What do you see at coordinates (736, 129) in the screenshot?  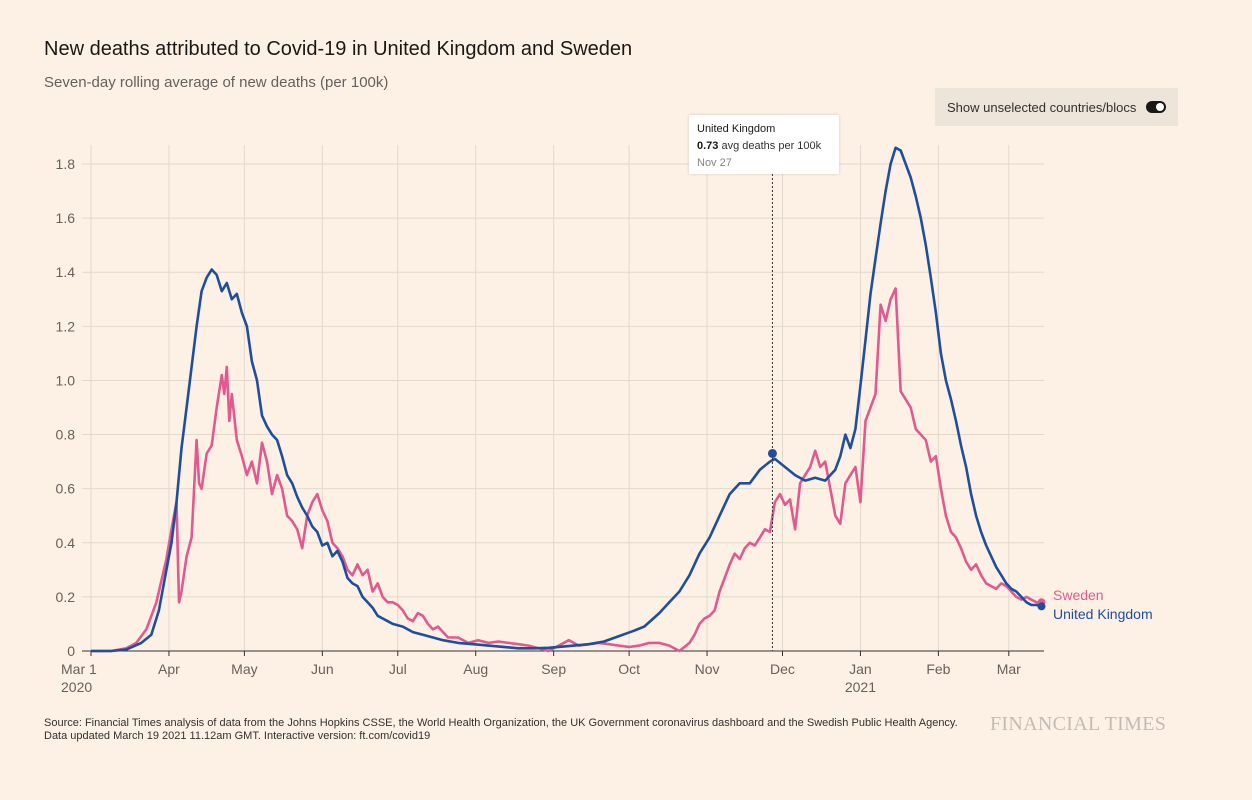 I see `tooltip-country: United Kingdom` at bounding box center [736, 129].